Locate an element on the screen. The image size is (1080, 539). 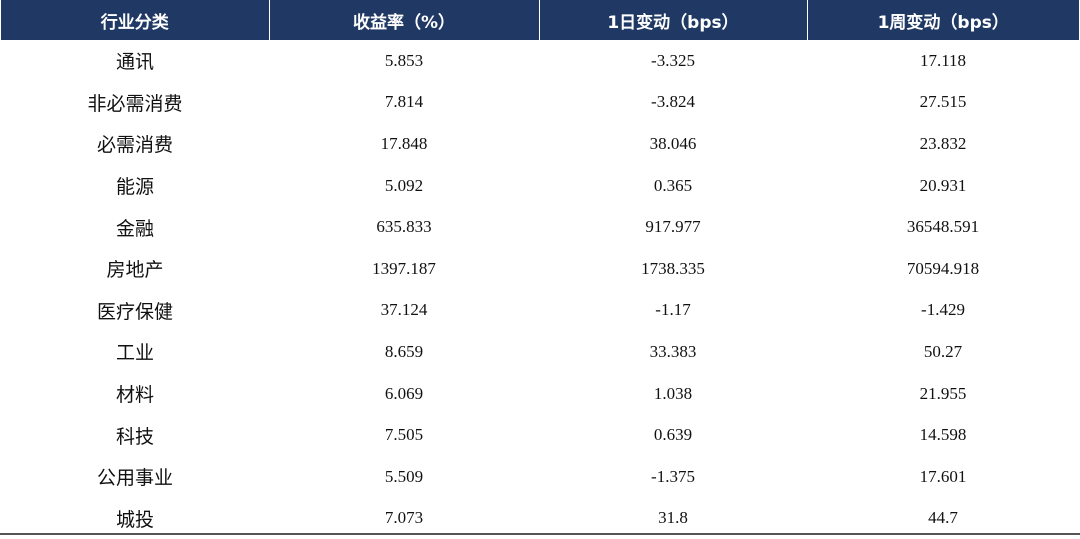
table-header: 行业分类 收益率（%） 1日变动（bps） 1周变动（bps） is located at coordinates (540, 20).